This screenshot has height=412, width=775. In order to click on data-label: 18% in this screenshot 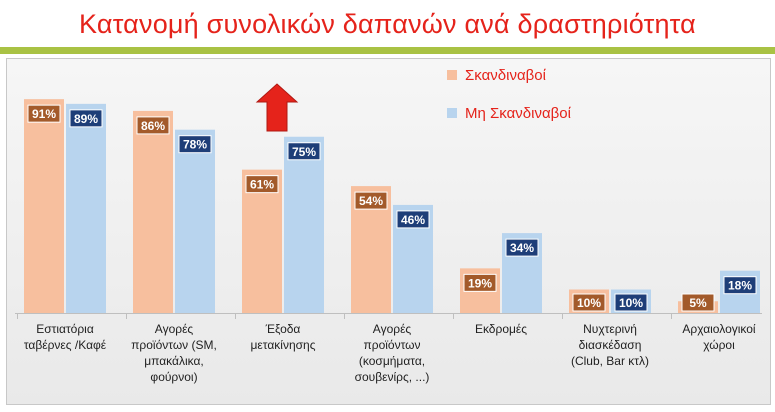, I will do `click(740, 286)`.